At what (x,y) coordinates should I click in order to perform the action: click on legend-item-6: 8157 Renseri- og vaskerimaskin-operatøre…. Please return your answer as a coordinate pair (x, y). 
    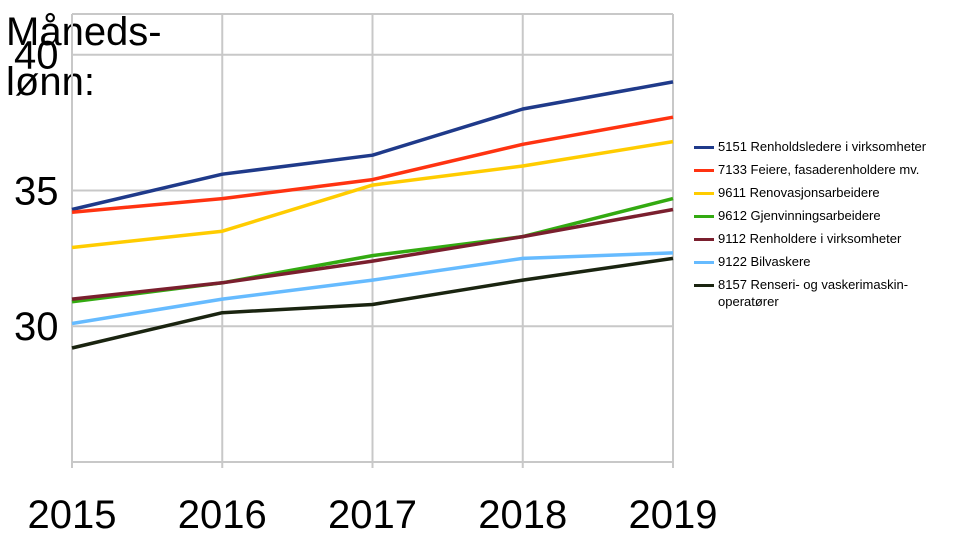
    Looking at the image, I should click on (826, 293).